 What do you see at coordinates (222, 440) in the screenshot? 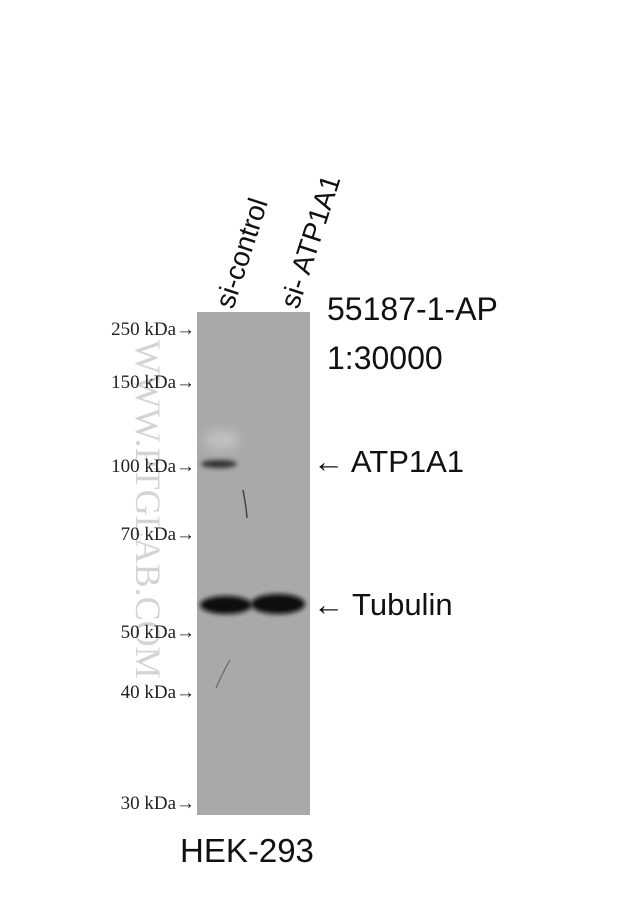
I see `smear` at bounding box center [222, 440].